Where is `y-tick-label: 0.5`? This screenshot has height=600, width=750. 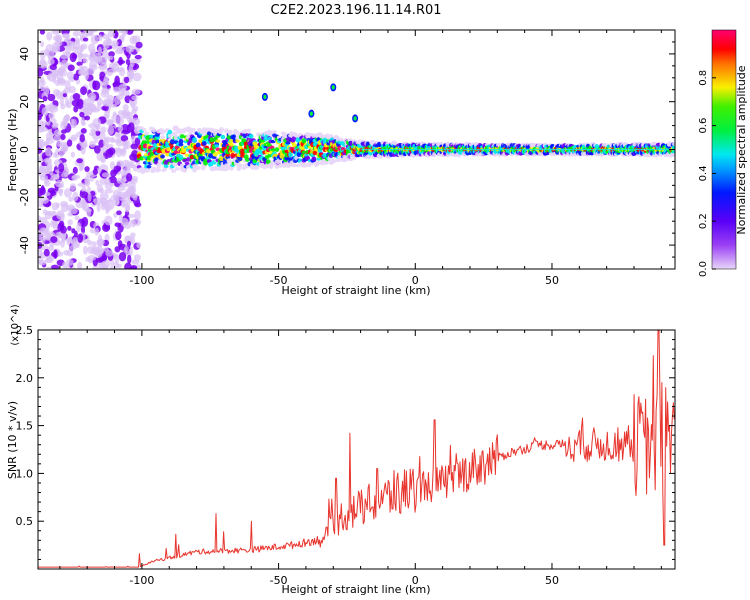 y-tick-label: 0.5 is located at coordinates (25, 521).